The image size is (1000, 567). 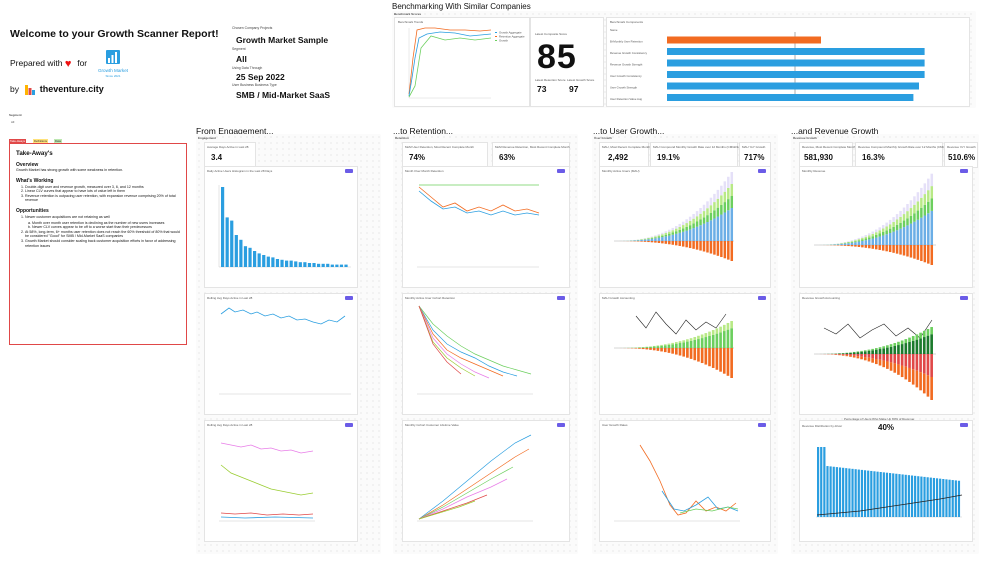 I want to click on component-bar, so click(x=790, y=97).